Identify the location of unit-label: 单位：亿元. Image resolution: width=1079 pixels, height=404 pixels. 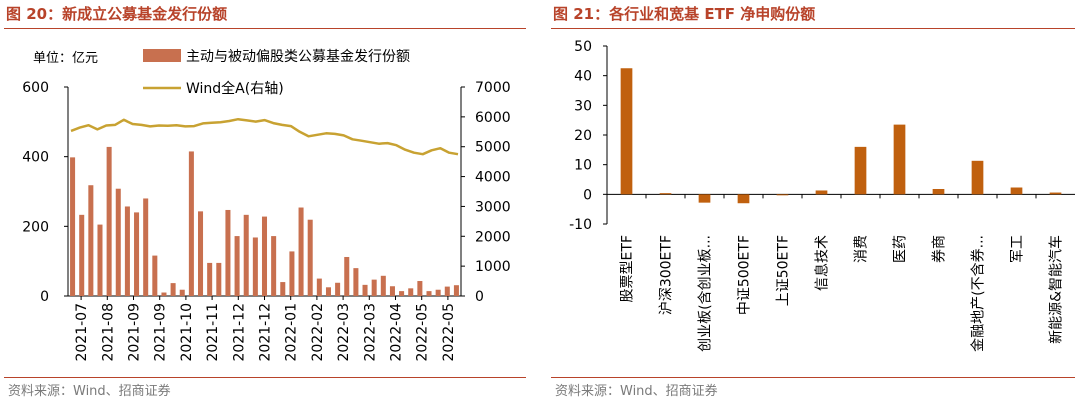
(65, 58).